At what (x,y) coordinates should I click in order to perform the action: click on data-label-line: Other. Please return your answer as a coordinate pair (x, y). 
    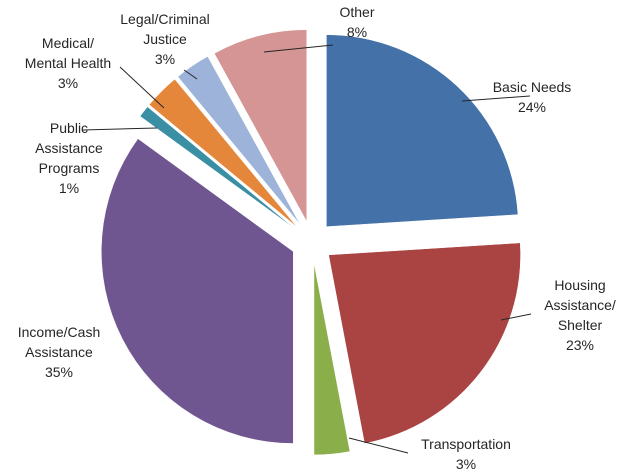
    Looking at the image, I should click on (356, 12).